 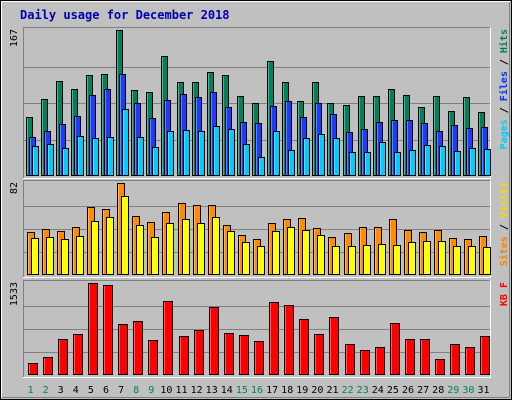 What do you see at coordinates (504, 41) in the screenshot?
I see `legend-hits: Hits` at bounding box center [504, 41].